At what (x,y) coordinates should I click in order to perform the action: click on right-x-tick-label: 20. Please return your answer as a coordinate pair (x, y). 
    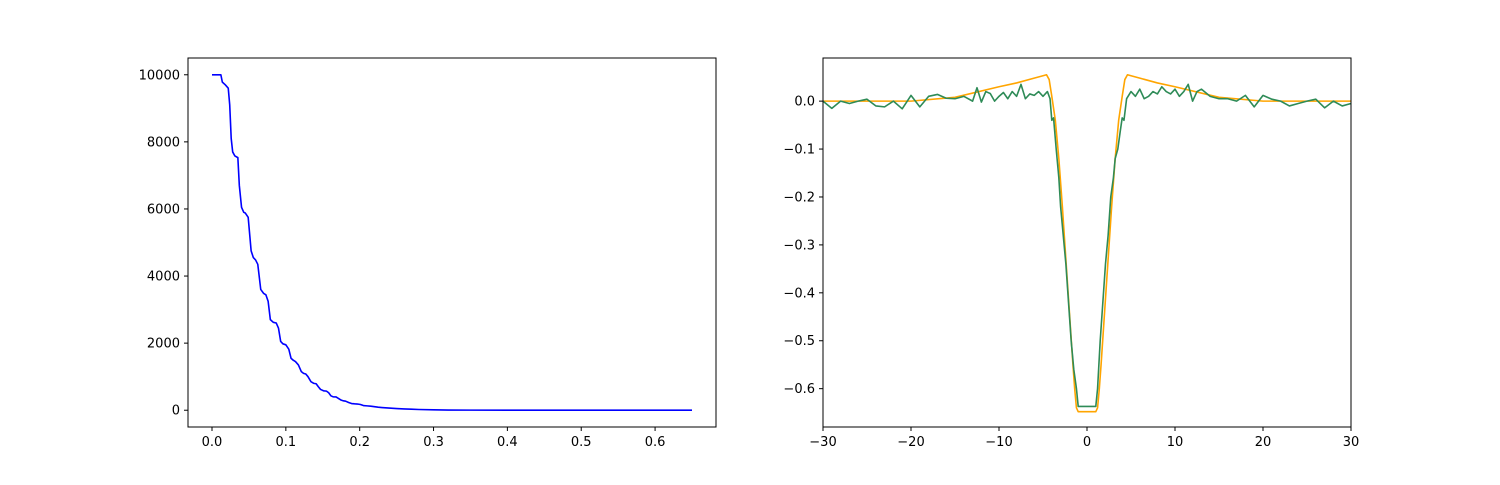
    Looking at the image, I should click on (1263, 442).